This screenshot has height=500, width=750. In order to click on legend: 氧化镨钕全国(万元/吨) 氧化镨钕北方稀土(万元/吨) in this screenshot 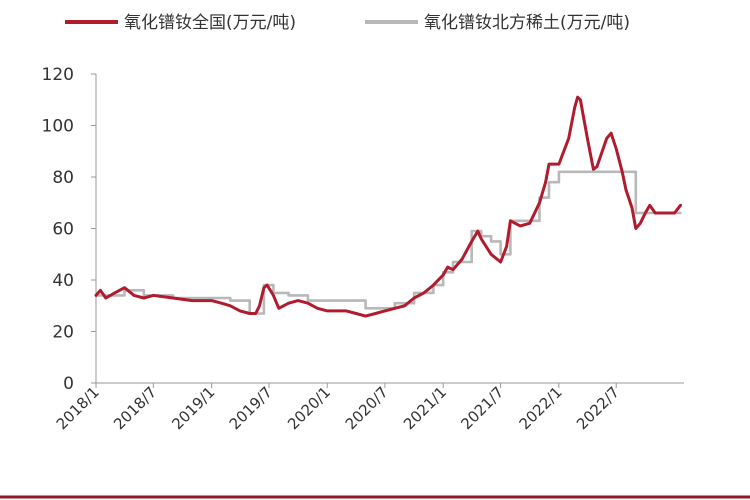, I will do `click(347, 23)`.